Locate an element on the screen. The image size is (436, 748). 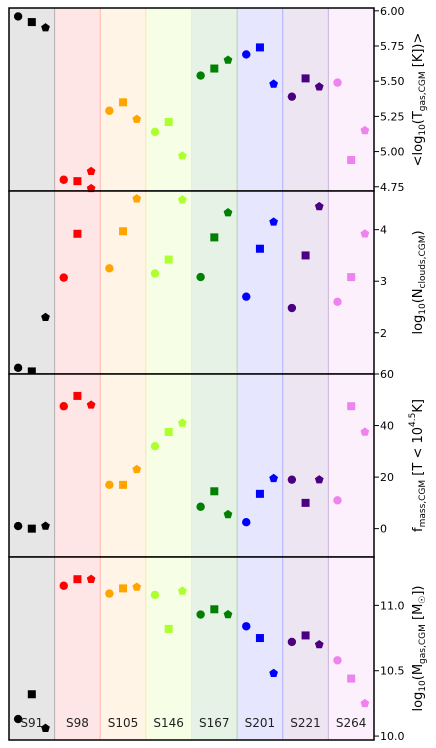
panel-3-ylabel: fmass,CGM [T < 104.5K] is located at coordinates (418, 465).